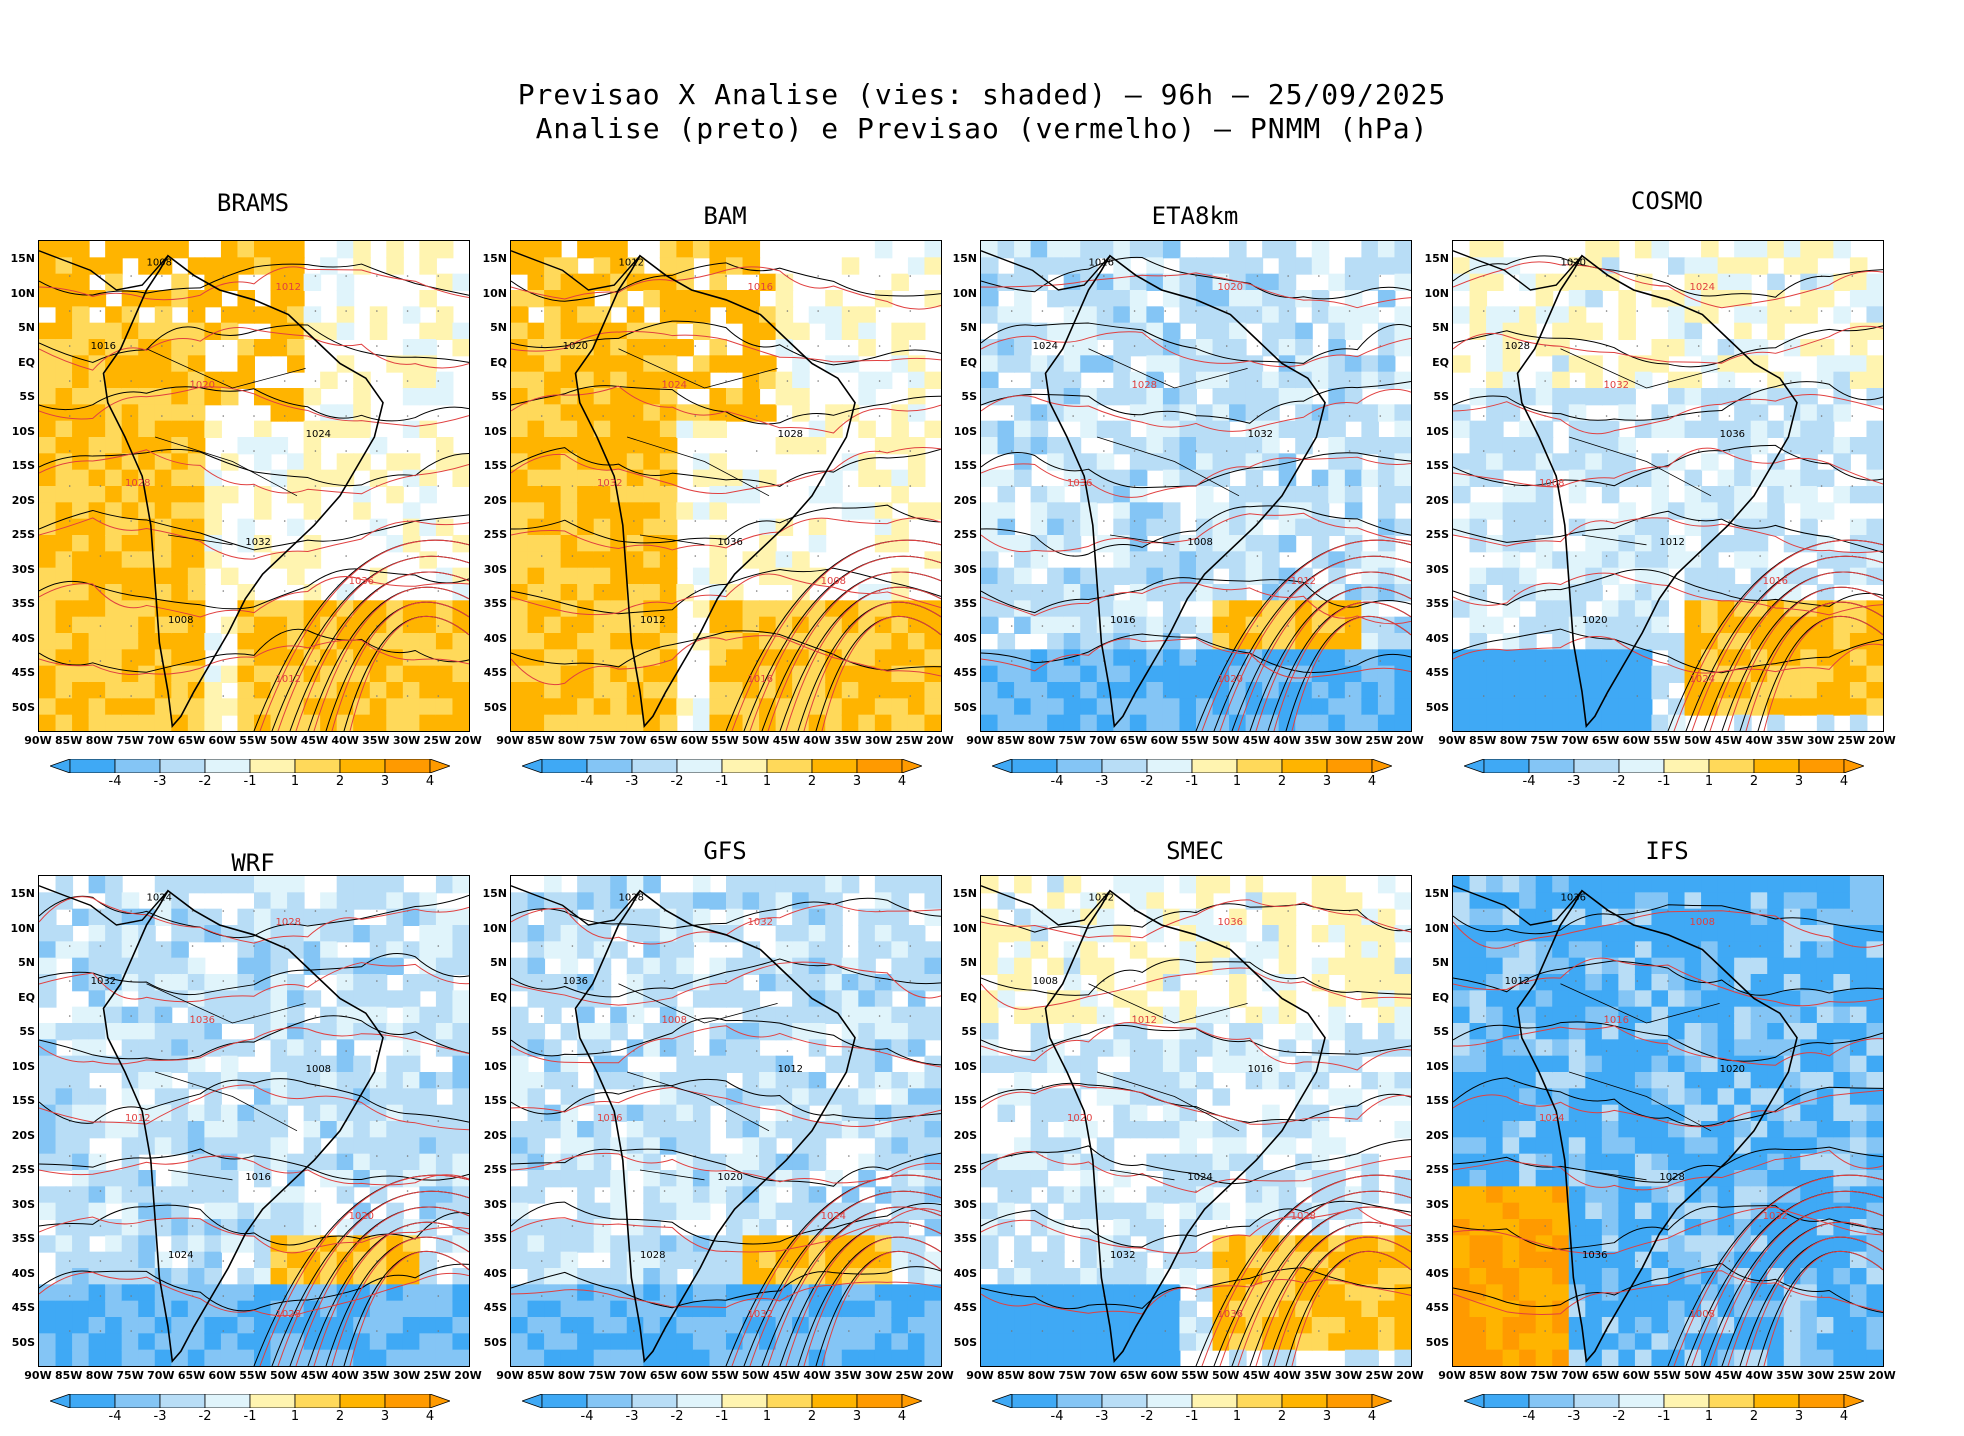  I want to click on isobar-label: 1032, so click(103, 981).